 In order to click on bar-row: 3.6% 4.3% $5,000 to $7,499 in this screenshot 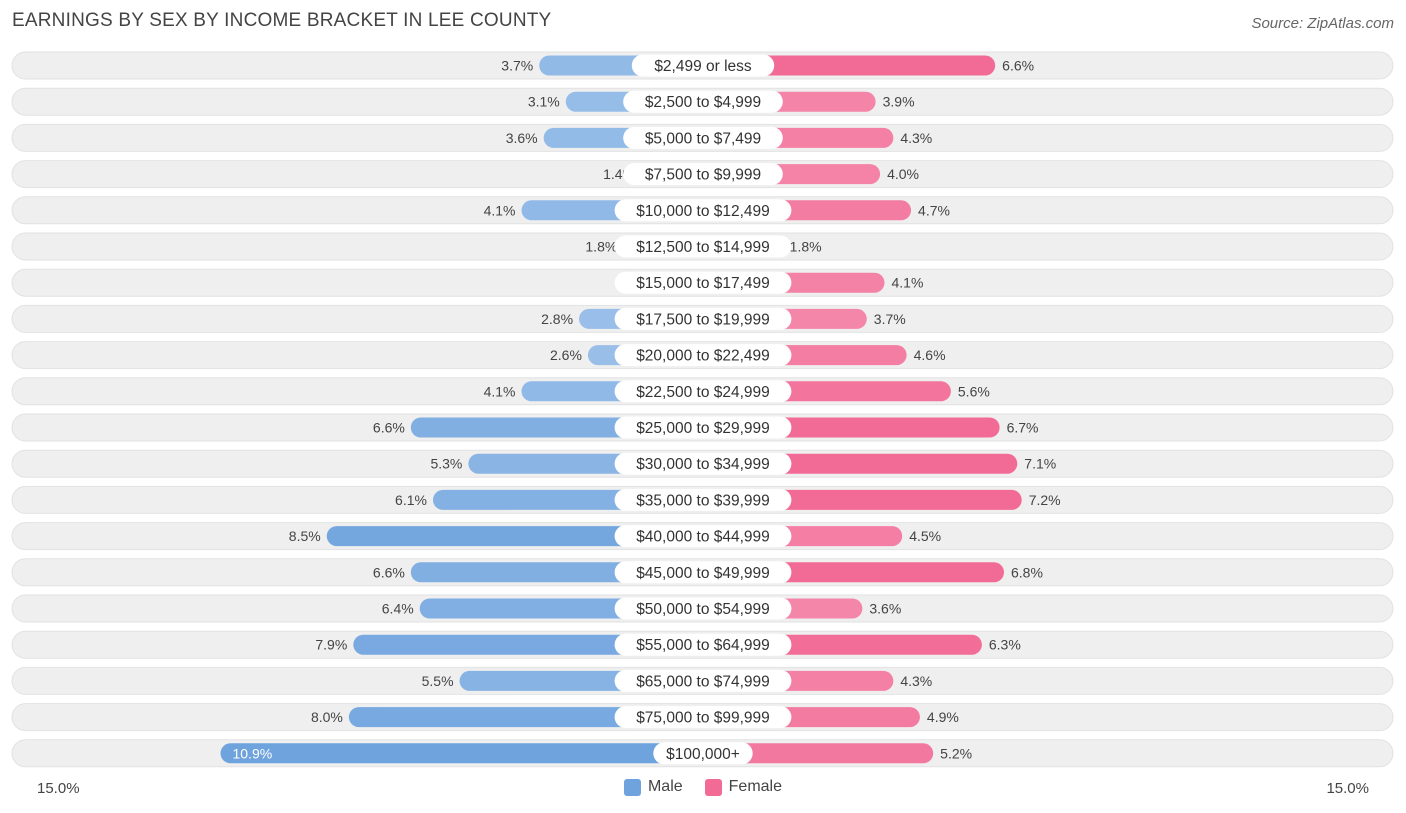, I will do `click(702, 137)`.